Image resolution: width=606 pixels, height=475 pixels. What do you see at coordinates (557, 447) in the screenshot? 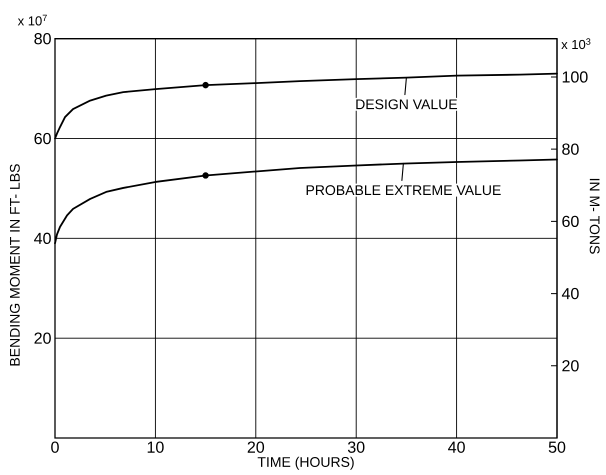
I see `x-tick-label: 50` at bounding box center [557, 447].